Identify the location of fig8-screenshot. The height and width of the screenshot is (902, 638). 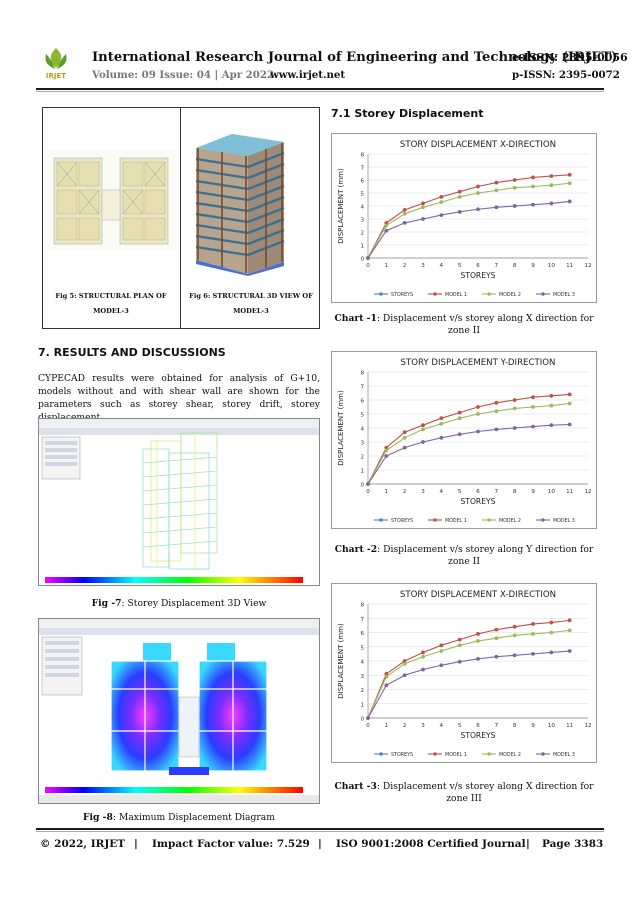
(179, 711).